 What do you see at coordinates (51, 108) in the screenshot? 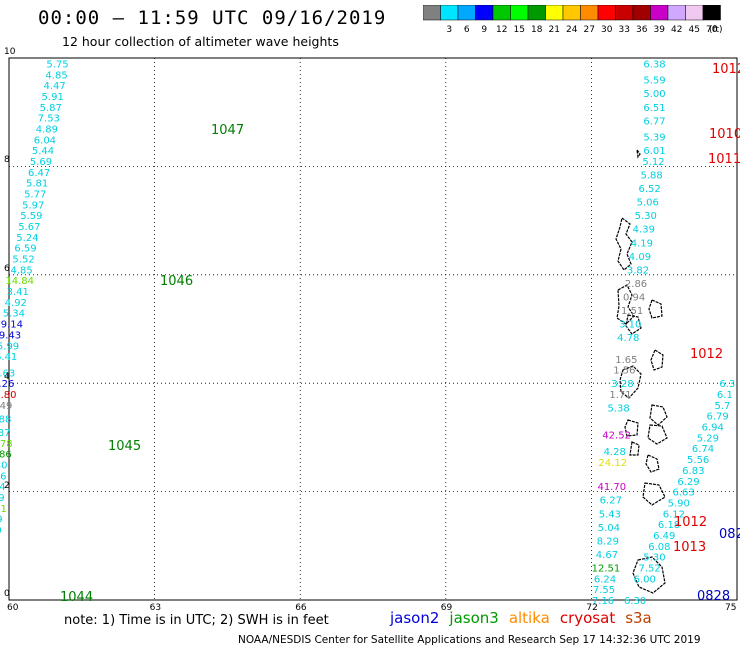
I see `wave-height-value: 5.87` at bounding box center [51, 108].